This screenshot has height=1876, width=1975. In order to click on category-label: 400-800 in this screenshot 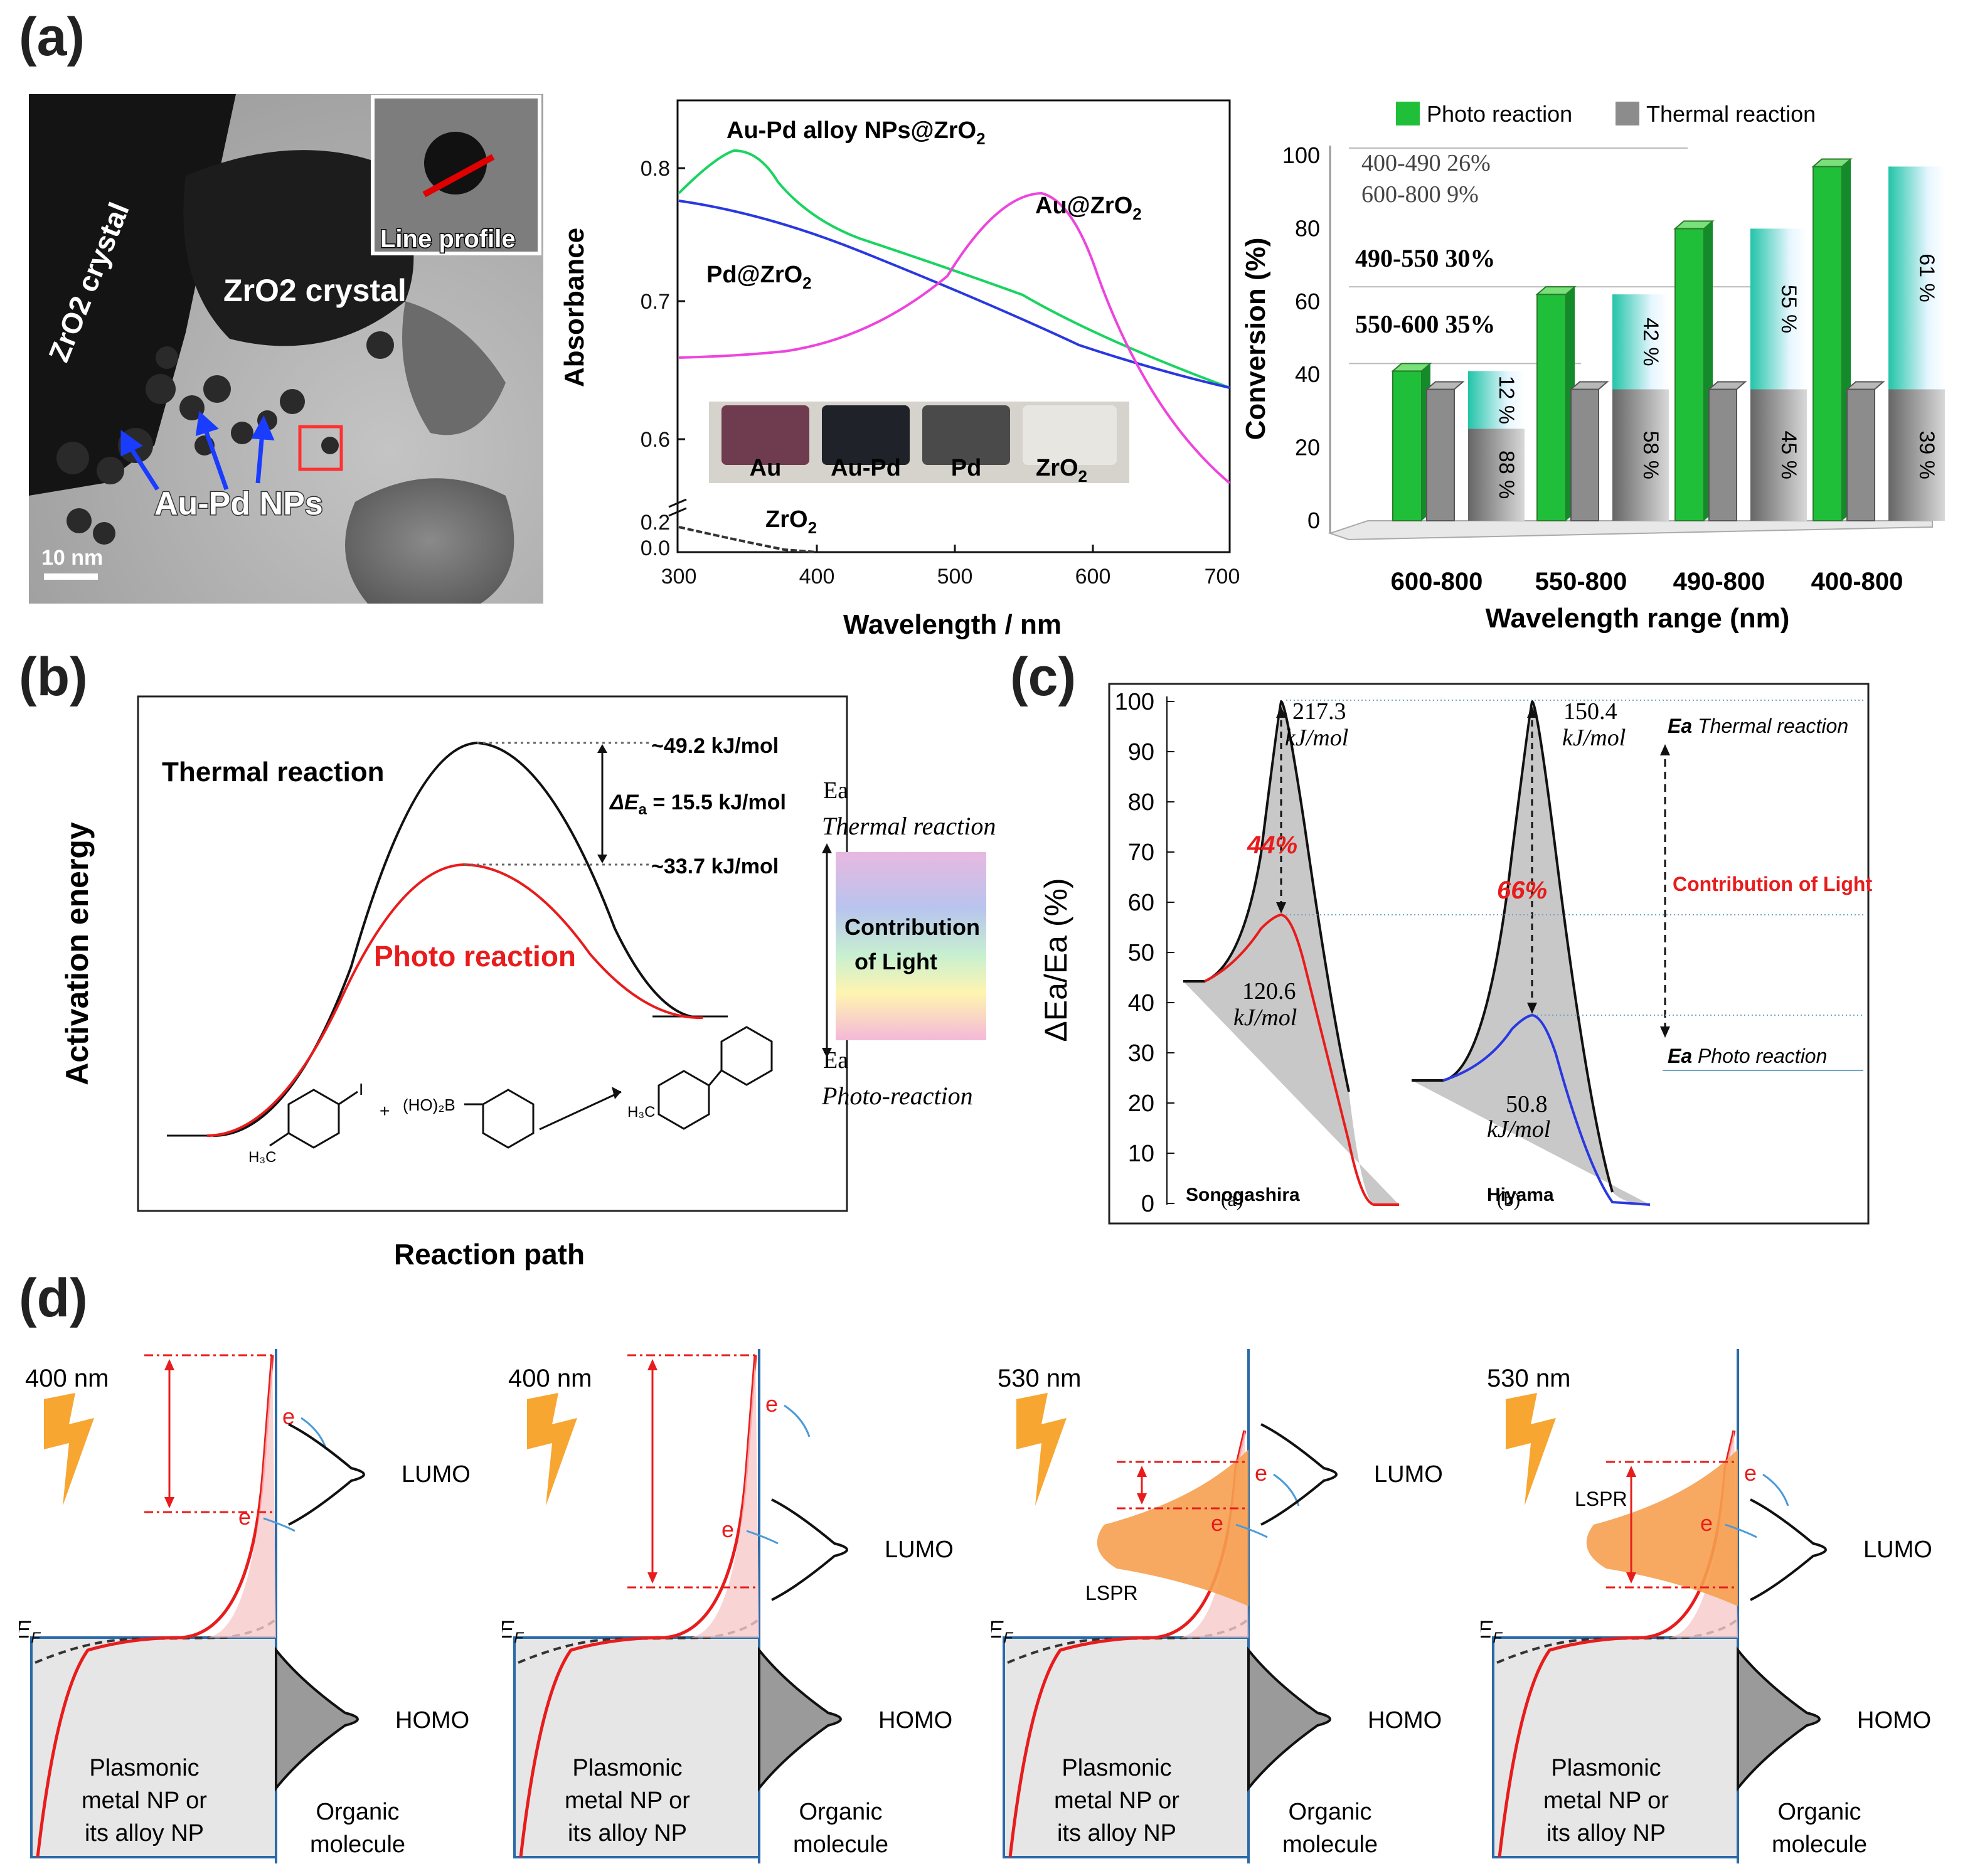, I will do `click(1857, 581)`.